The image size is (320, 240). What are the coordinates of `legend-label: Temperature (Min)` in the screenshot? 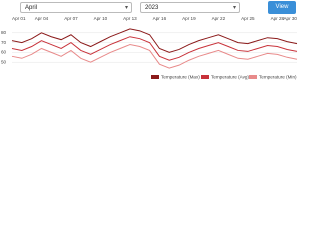 It's located at (278, 77).